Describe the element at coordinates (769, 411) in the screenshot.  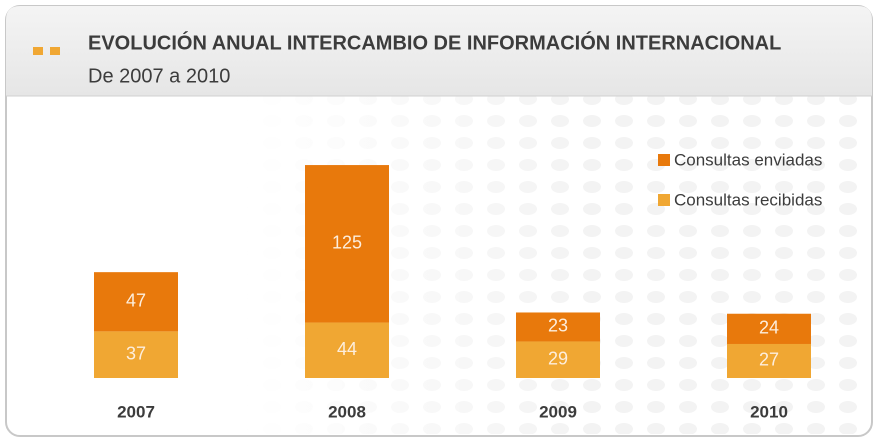
I see `x-tick-label: 2010` at that location.